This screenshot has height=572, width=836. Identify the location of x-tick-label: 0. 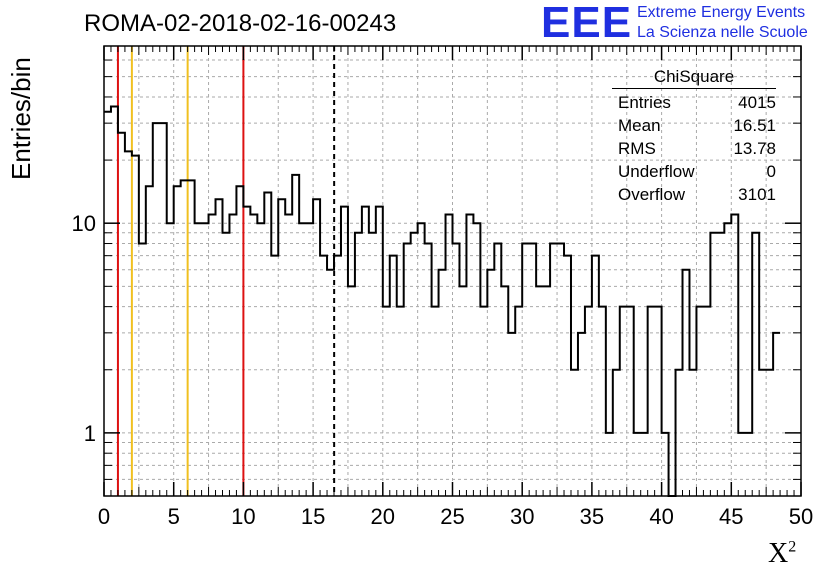
(104, 516).